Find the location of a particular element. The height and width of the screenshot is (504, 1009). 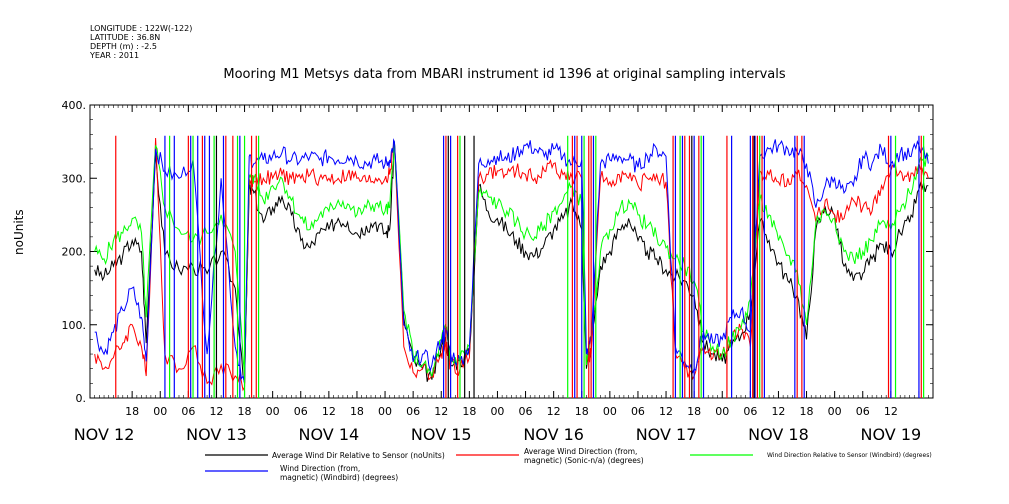

day-label: NOV 13 is located at coordinates (216, 434).